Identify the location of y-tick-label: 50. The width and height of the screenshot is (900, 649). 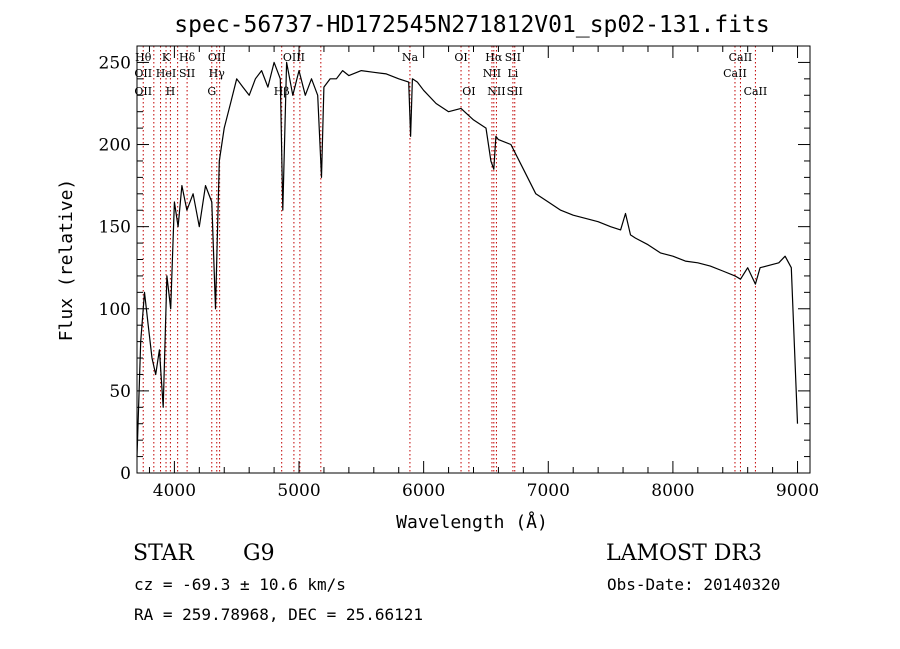
(120, 392).